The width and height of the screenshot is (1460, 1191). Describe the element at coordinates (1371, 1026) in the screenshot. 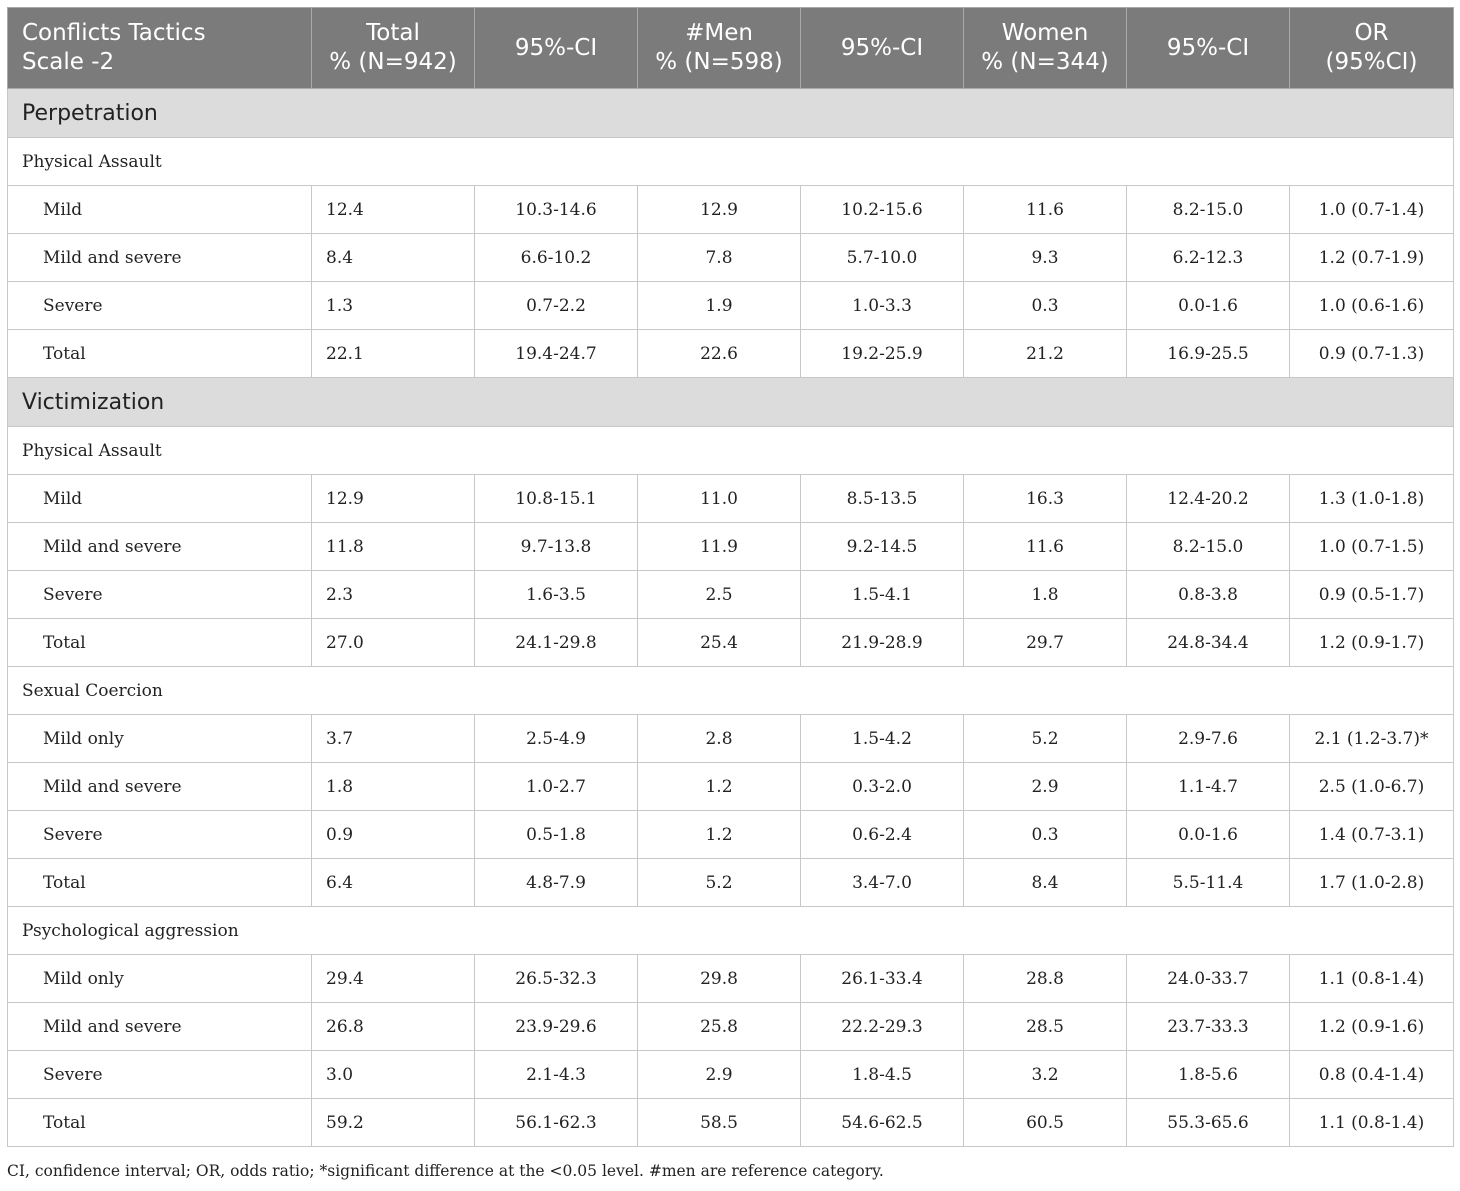

I see `table-cell: 1.2 (0.9-1.6)` at that location.